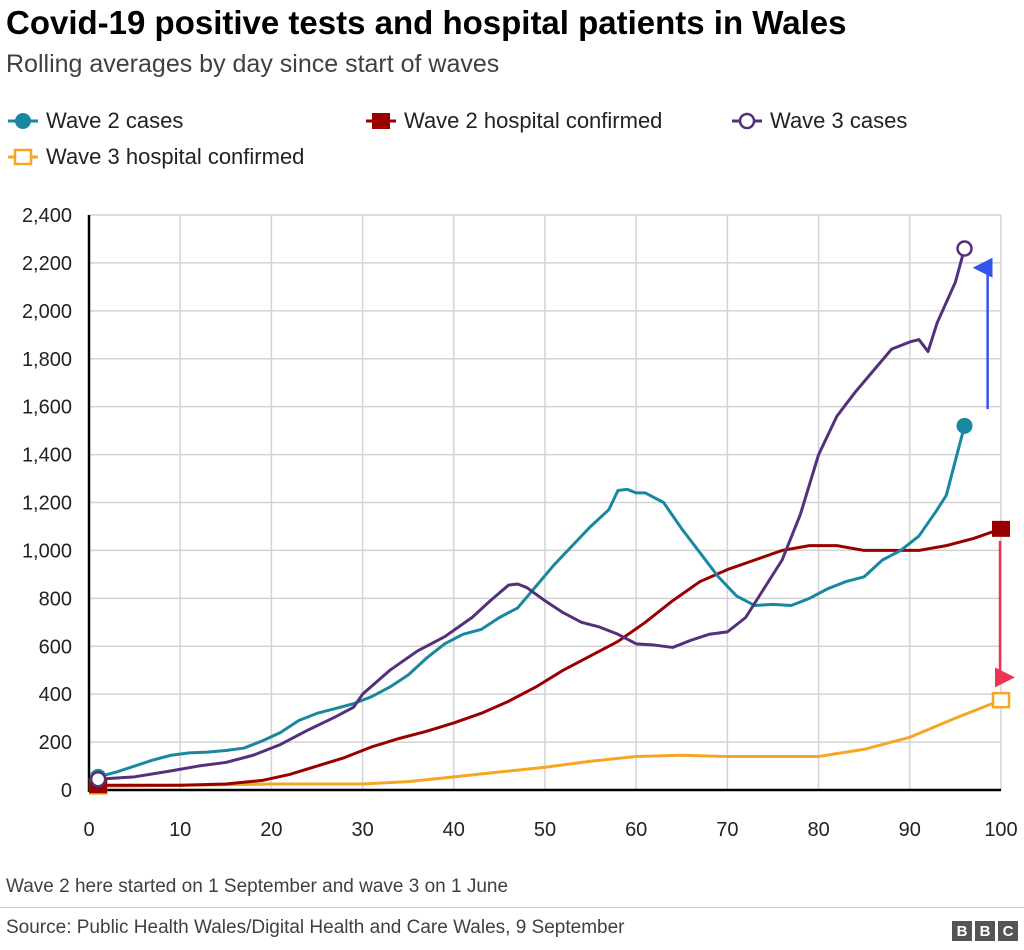 Image resolution: width=1024 pixels, height=950 pixels. What do you see at coordinates (47, 408) in the screenshot?
I see `y-tick-label: 1,600` at bounding box center [47, 408].